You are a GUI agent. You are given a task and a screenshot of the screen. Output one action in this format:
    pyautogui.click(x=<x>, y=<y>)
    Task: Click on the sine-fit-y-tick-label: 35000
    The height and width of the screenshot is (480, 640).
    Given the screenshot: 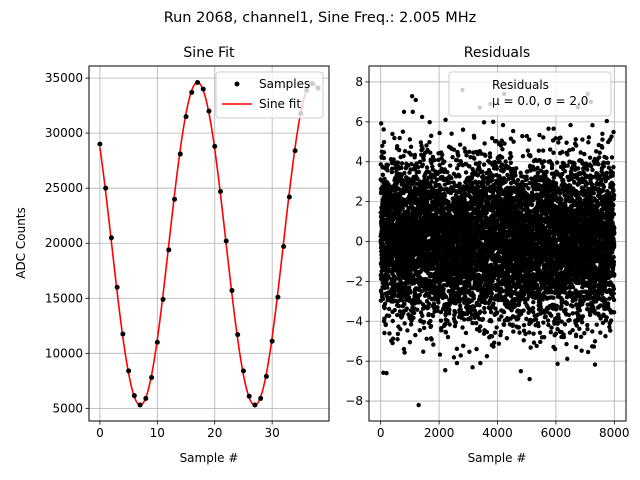 What is the action you would take?
    pyautogui.click(x=64, y=78)
    